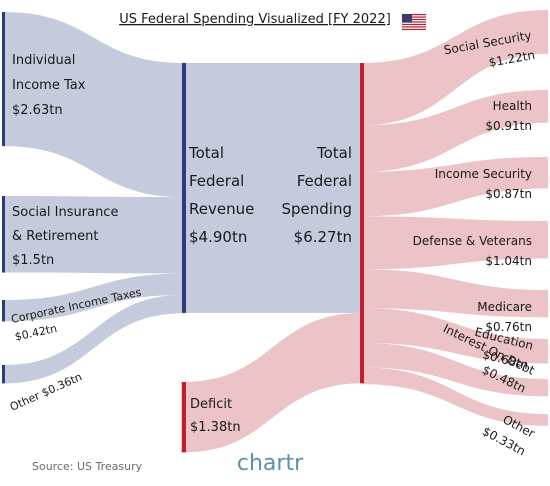 Image resolution: width=550 pixels, height=486 pixels. Describe the element at coordinates (483, 184) in the screenshot. I see `label-spending-2: Income Security $0.87tn` at that location.